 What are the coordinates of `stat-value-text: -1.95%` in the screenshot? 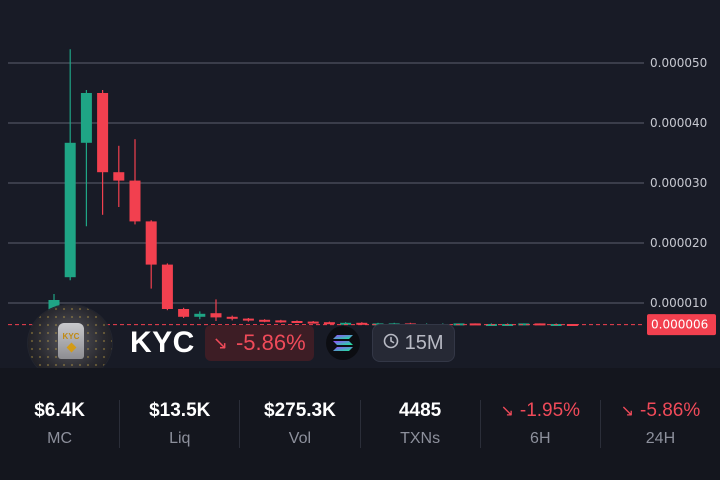 It's located at (550, 410).